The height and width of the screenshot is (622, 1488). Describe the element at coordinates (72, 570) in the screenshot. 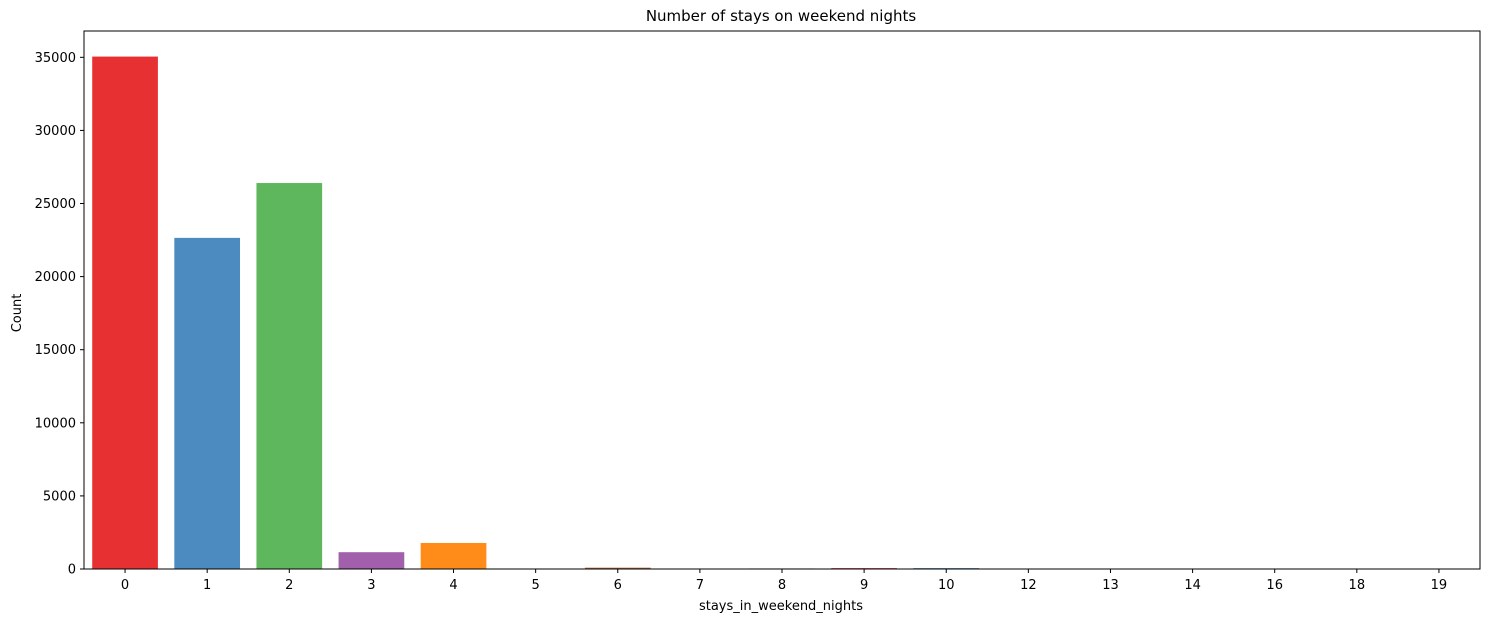

I see `y-tick-label: 0` at that location.